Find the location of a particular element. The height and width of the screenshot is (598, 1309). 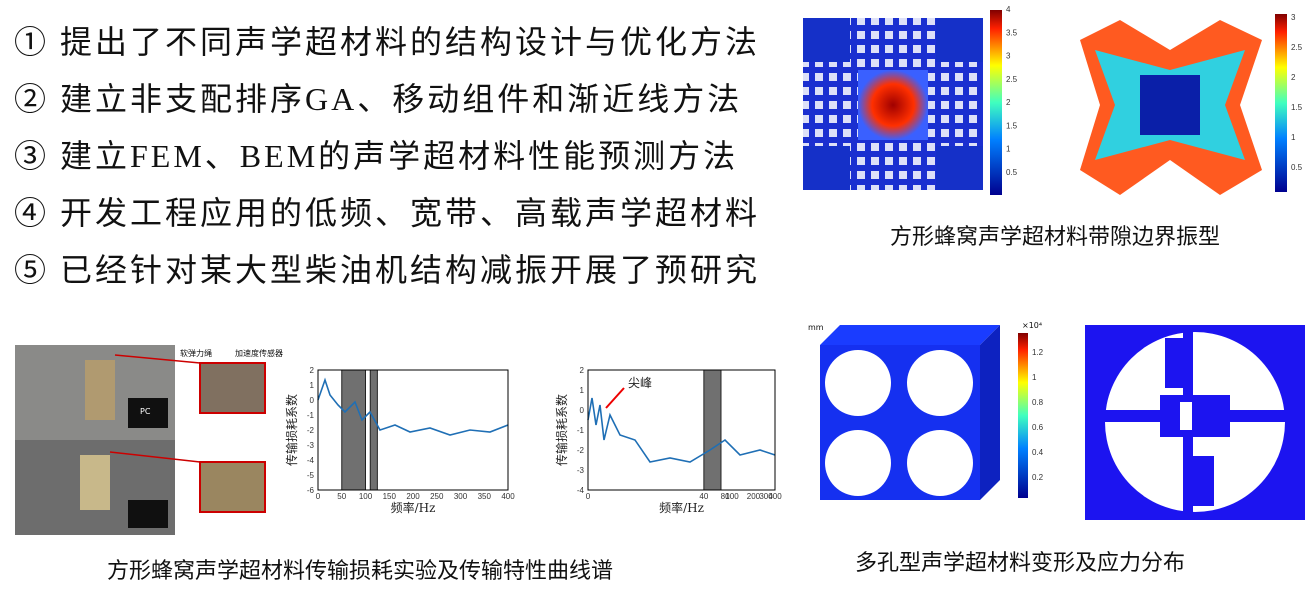

caption: 方形蜂窝声学超材料传输损耗实验及传输特性曲线谱 is located at coordinates (360, 571).